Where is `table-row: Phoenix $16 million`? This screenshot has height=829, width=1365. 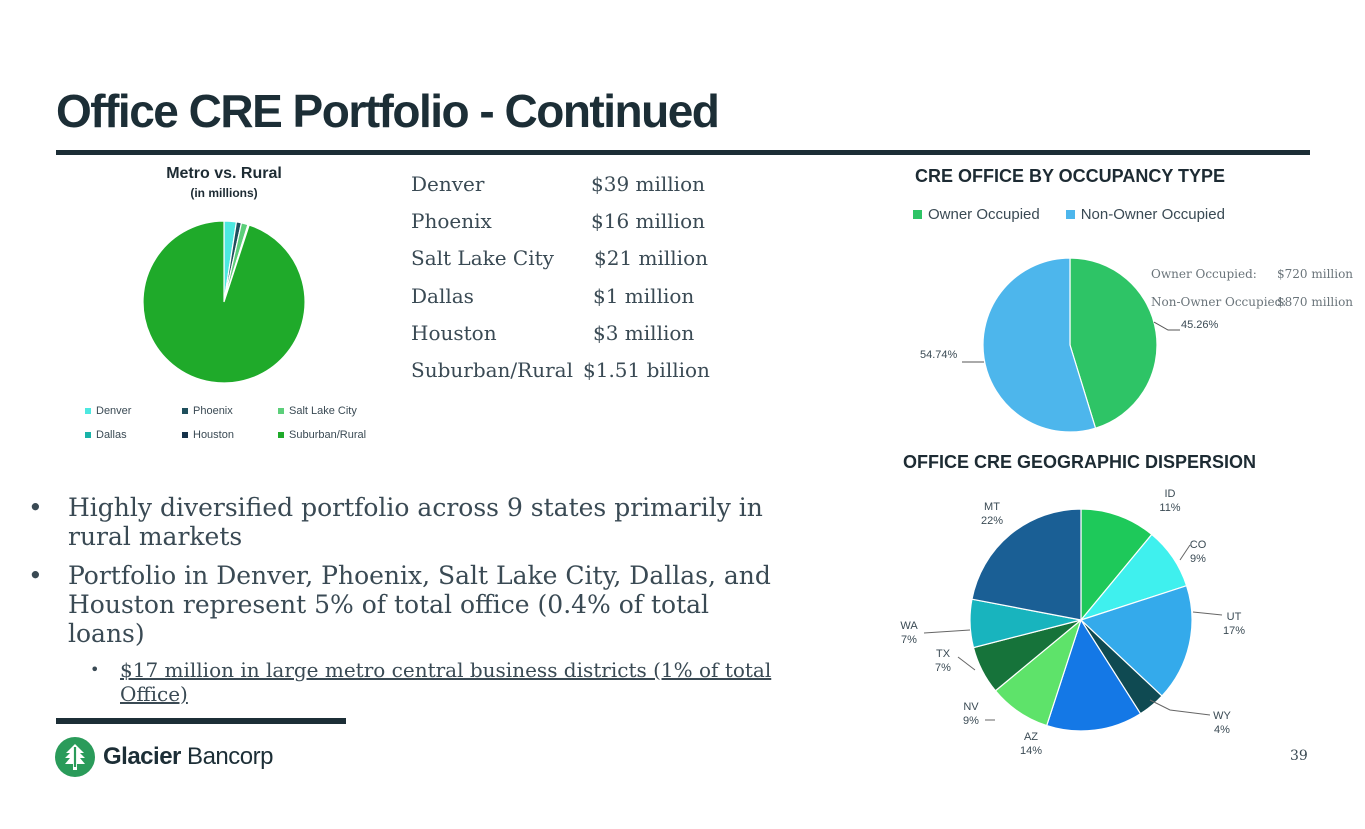 table-row: Phoenix $16 million is located at coordinates (560, 227).